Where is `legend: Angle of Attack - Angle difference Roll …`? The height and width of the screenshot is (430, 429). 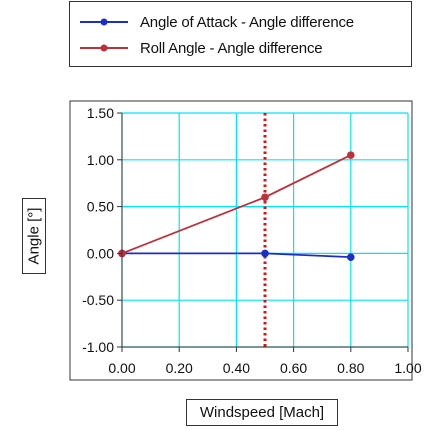
legend: Angle of Attack - Angle difference Roll … is located at coordinates (240, 34).